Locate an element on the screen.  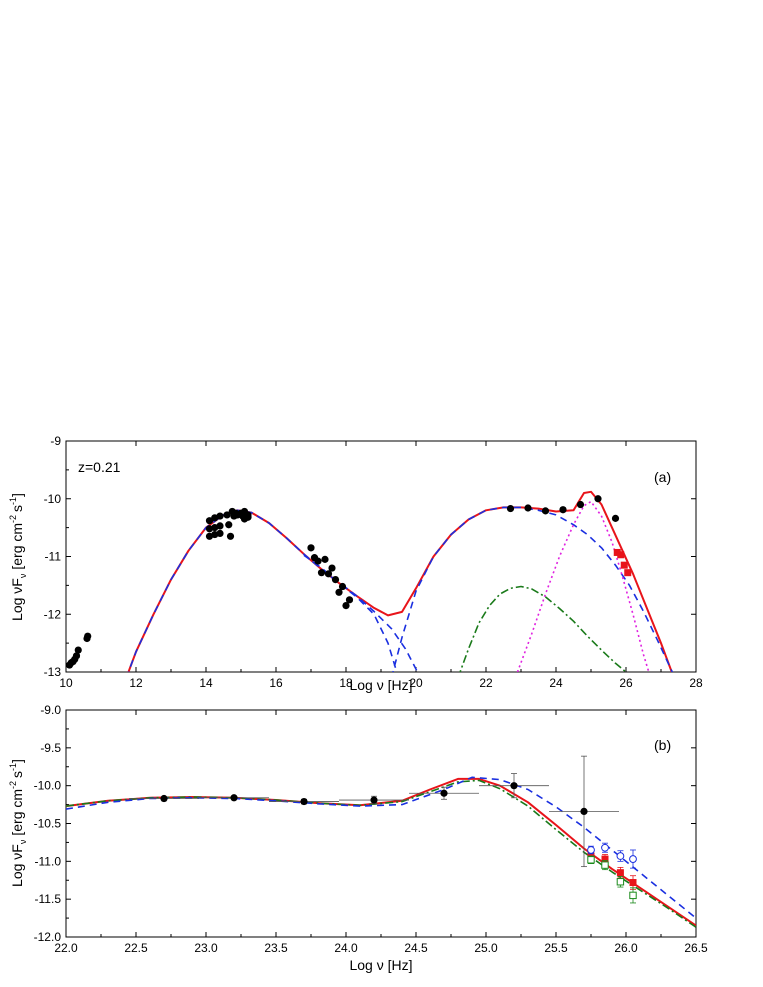
x-tick-label: 24.5 is located at coordinates (416, 948).